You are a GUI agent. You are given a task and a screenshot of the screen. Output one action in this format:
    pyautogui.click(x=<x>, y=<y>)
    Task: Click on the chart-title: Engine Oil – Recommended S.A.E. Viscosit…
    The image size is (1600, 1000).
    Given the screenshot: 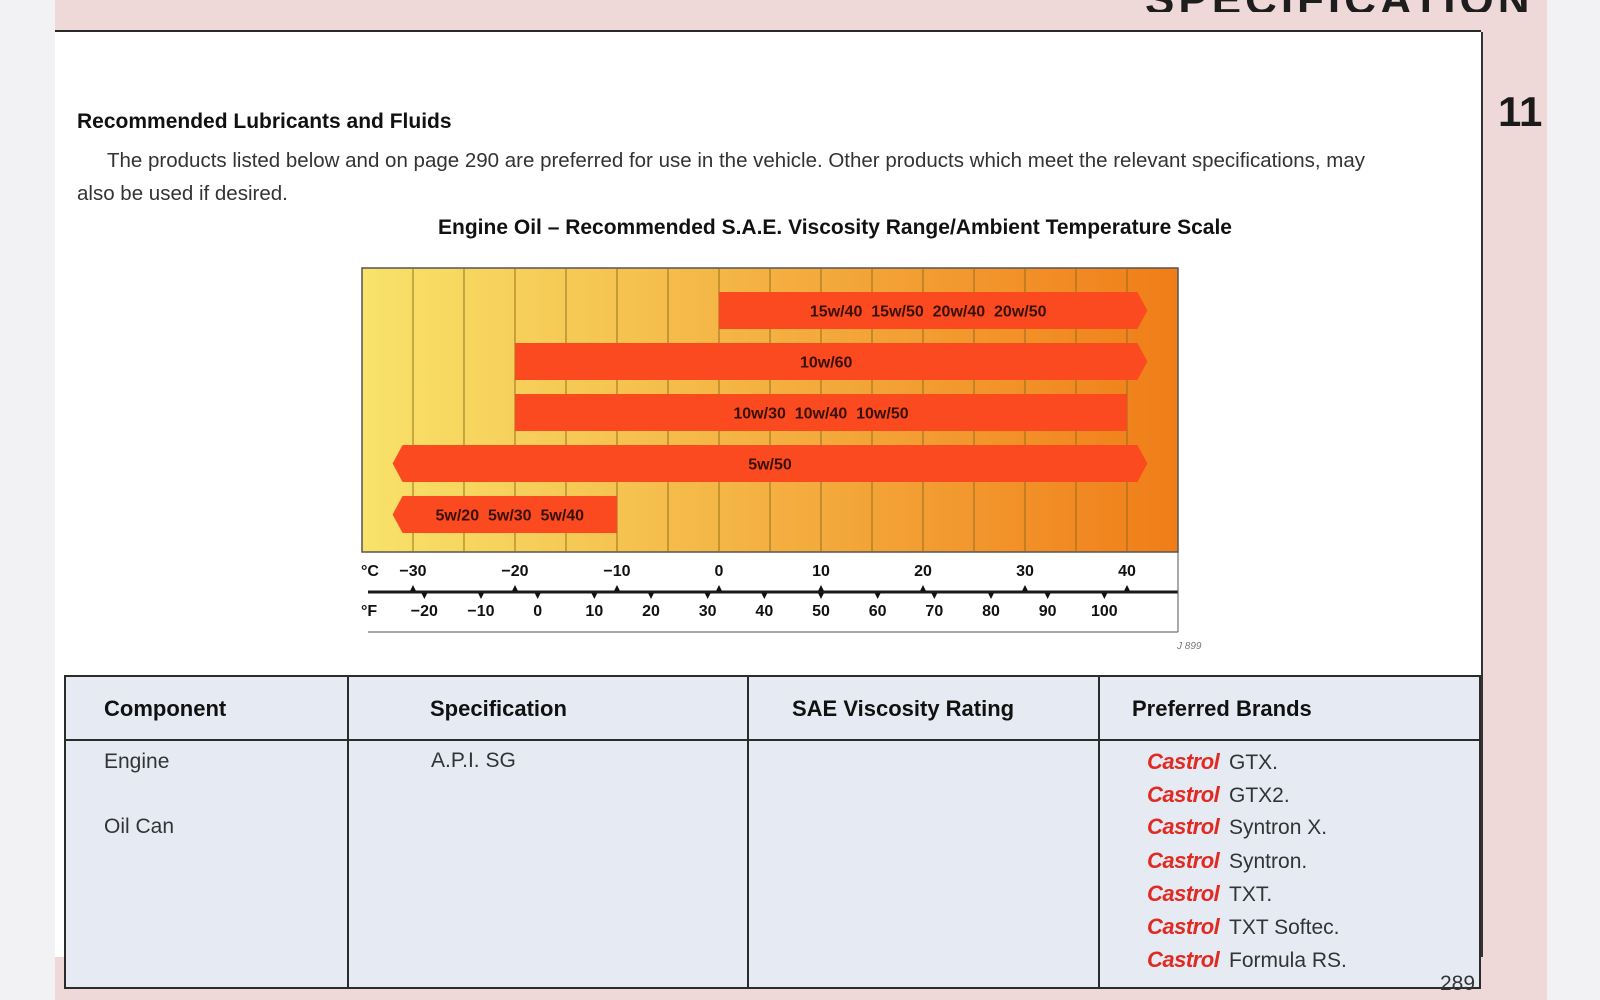 What is the action you would take?
    pyautogui.click(x=835, y=227)
    